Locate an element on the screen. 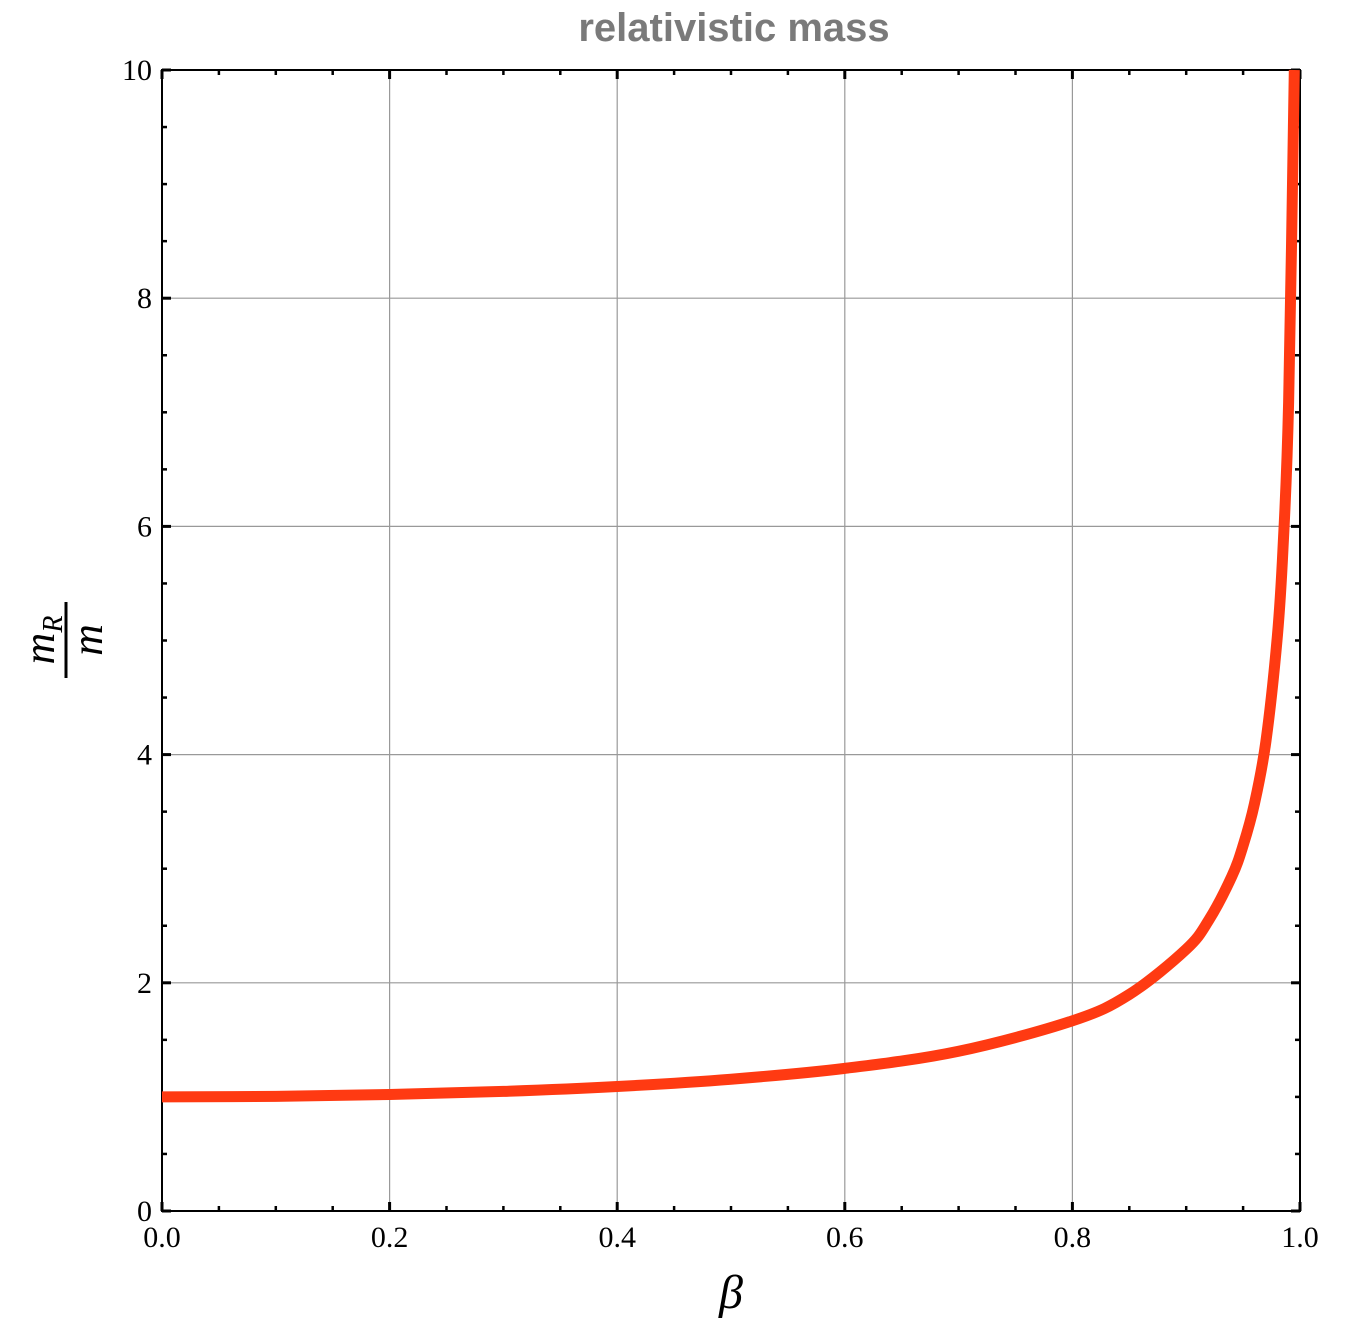  y-tick-label: 4 is located at coordinates (144, 755).